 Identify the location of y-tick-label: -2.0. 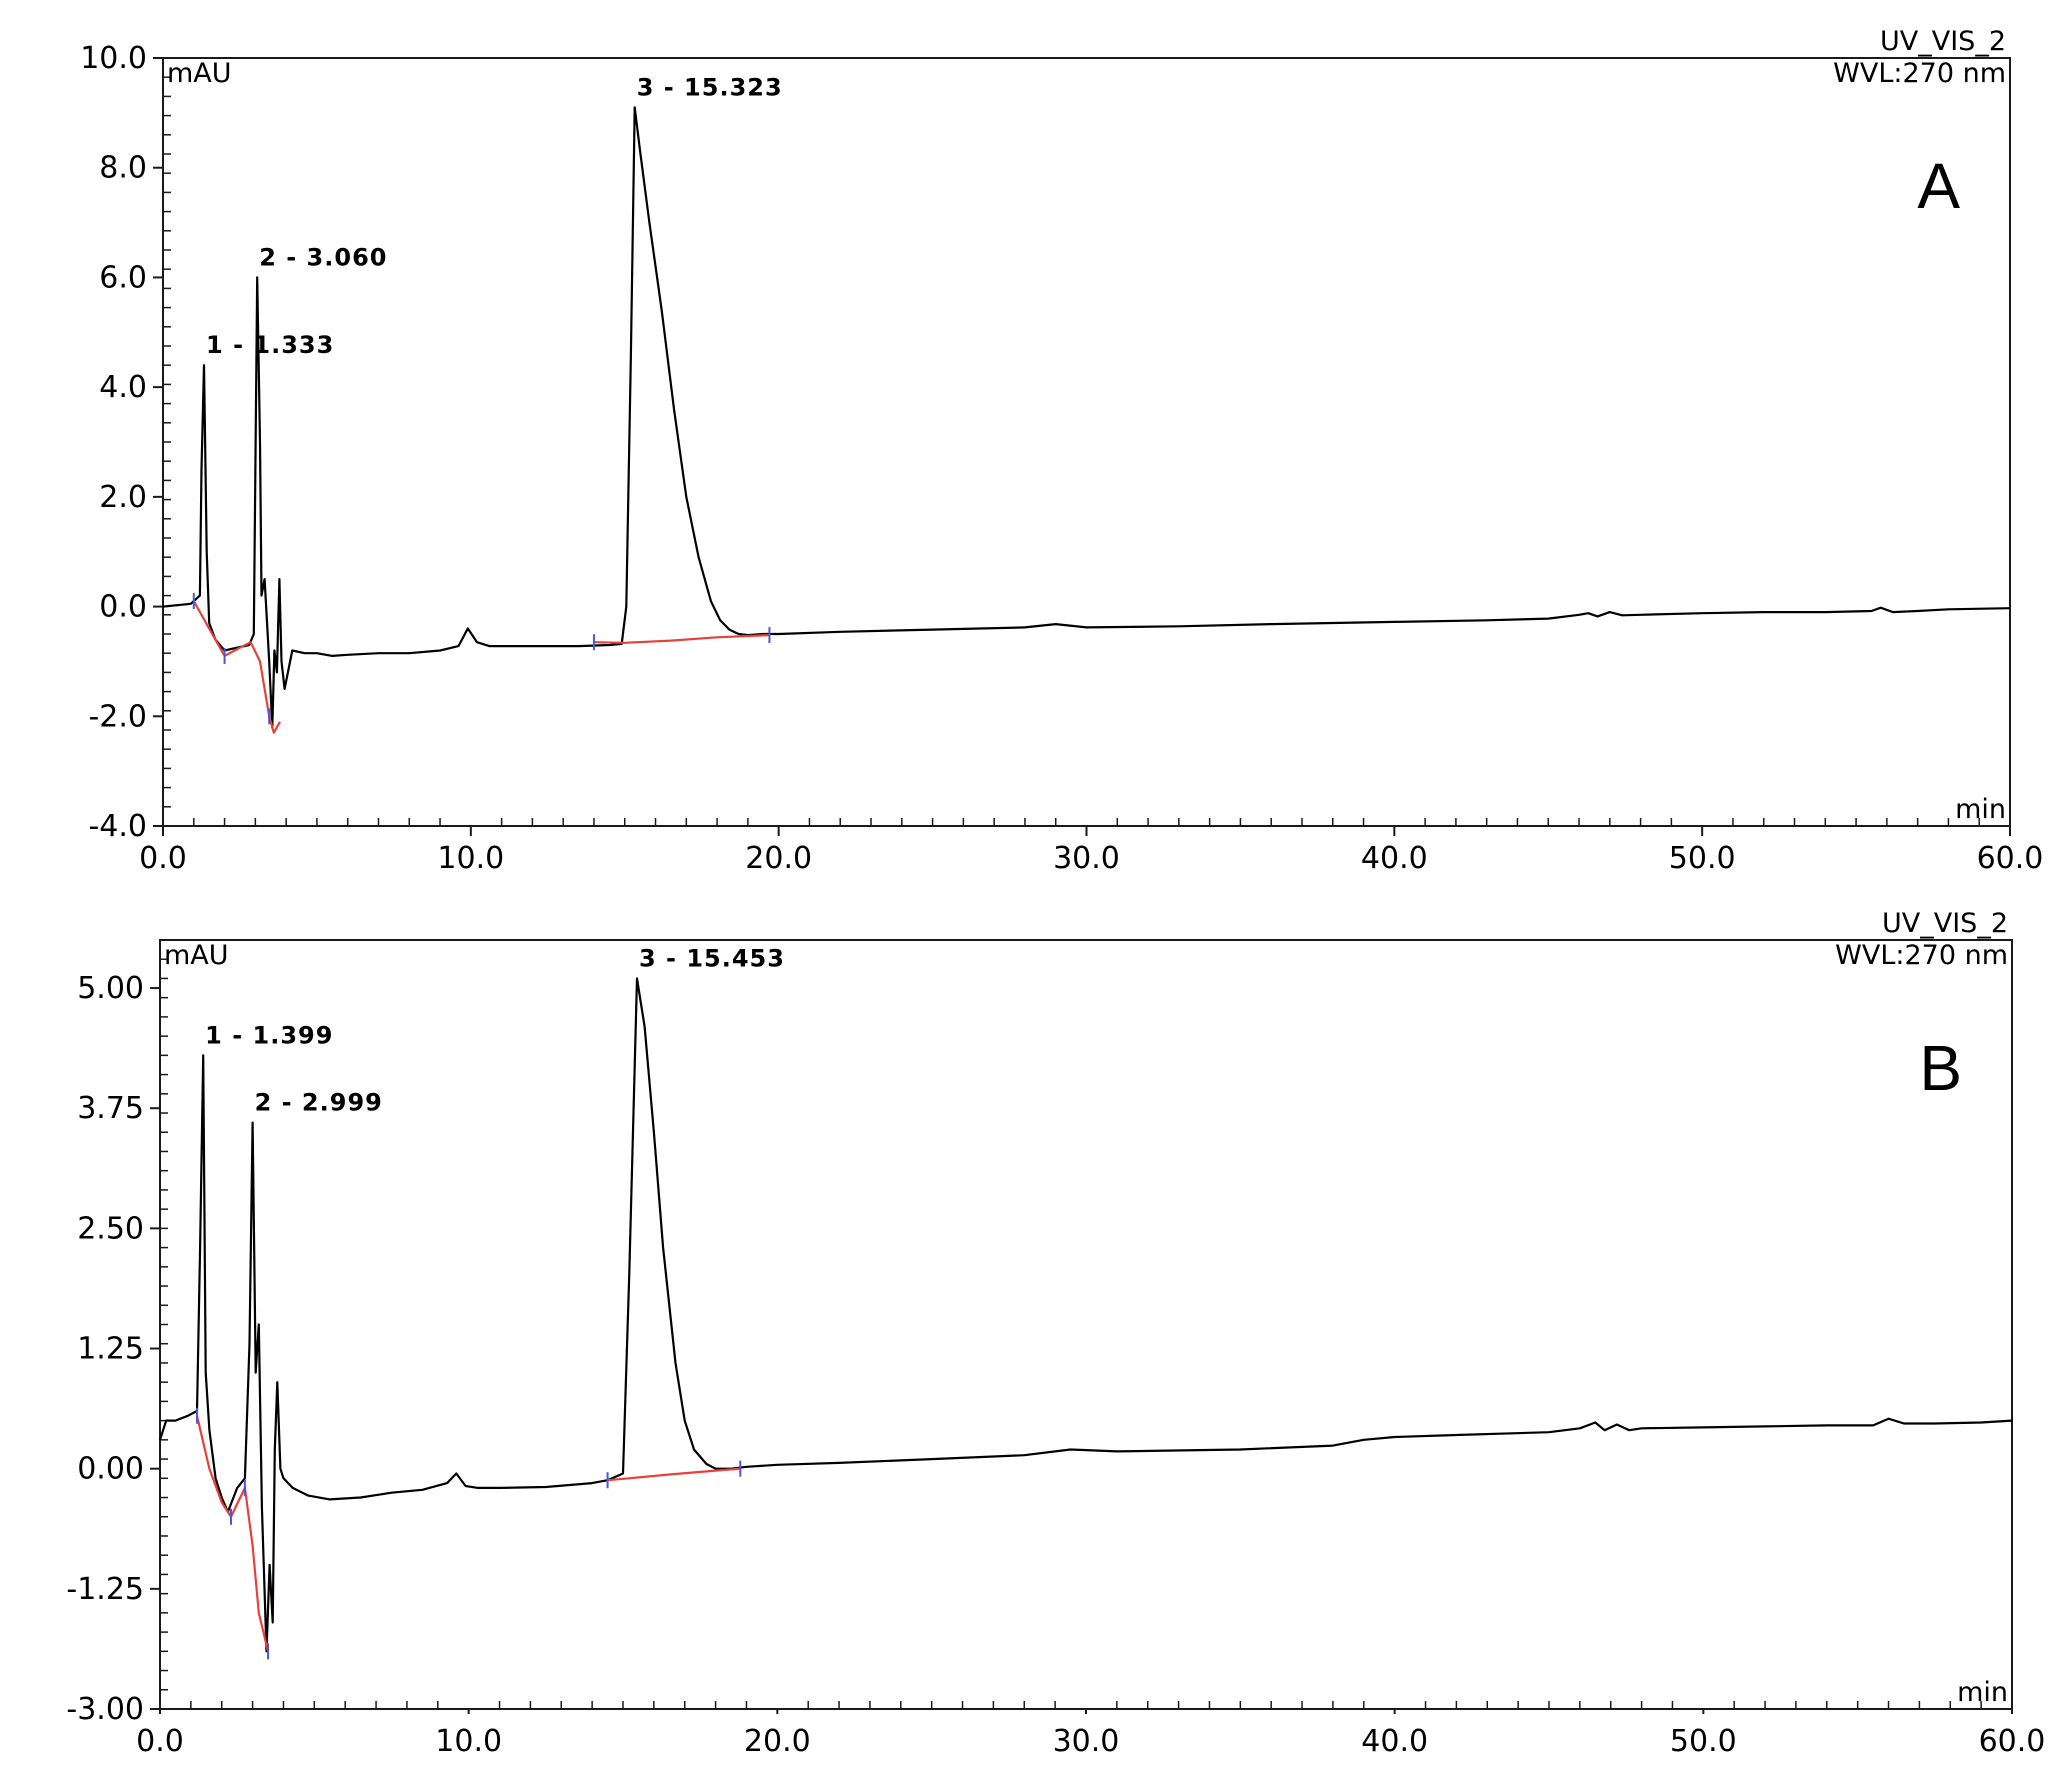
(117, 716).